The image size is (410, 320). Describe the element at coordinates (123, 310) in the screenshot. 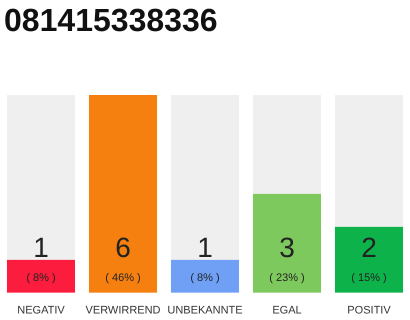

I see `x-tick-label: VERWIRREND` at that location.